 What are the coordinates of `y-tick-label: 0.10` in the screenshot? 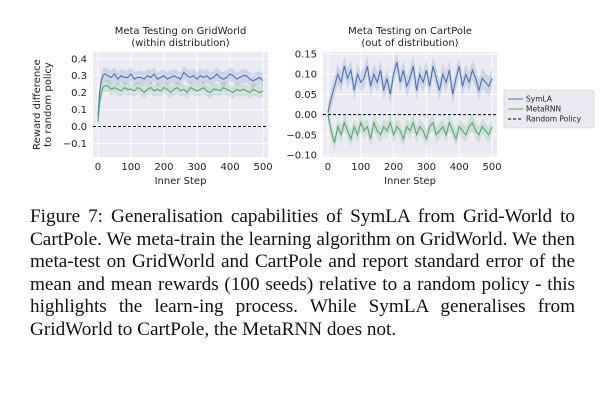 It's located at (306, 75).